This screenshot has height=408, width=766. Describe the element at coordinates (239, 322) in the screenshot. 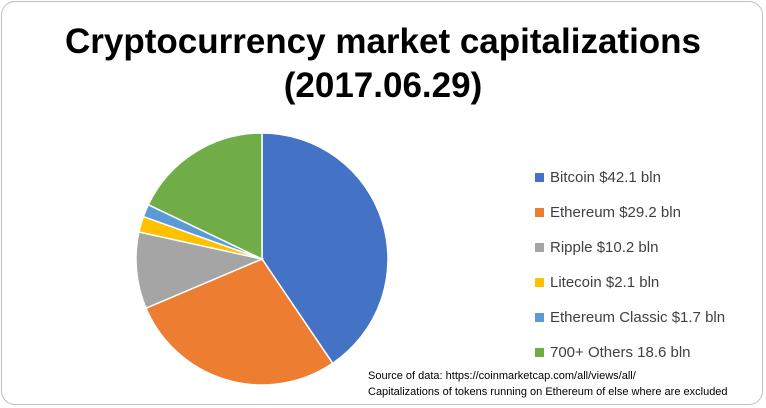

I see `pie-slice-ethereum` at that location.